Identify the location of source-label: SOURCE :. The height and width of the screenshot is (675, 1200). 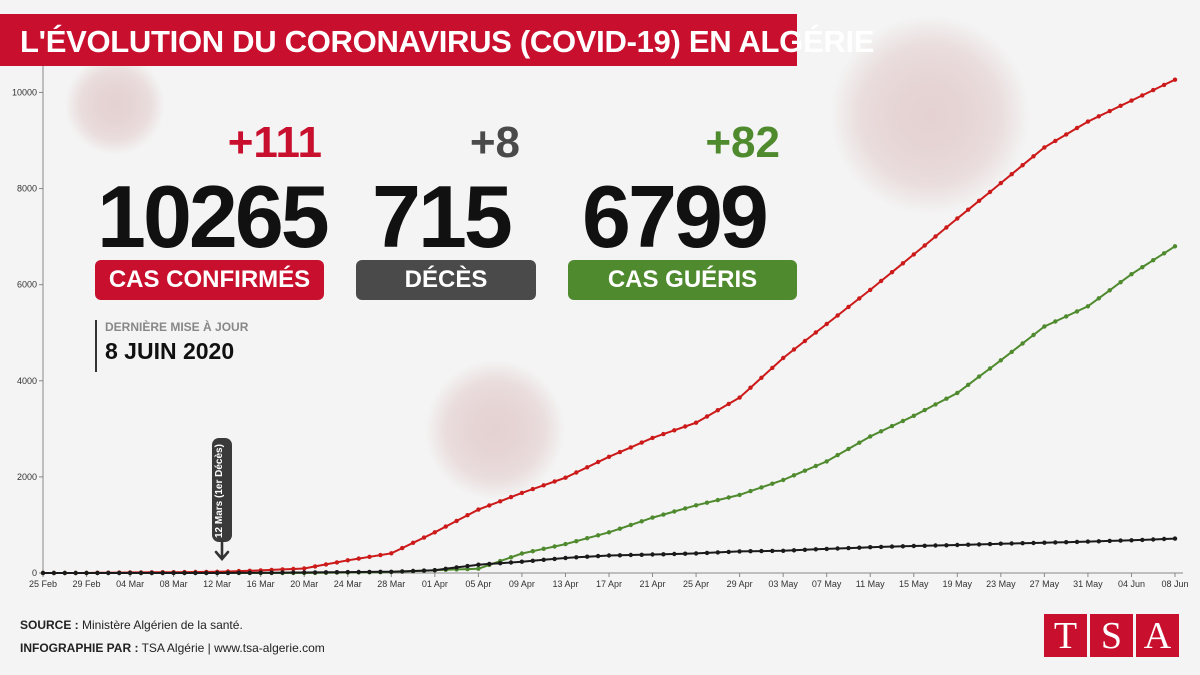
(49, 625).